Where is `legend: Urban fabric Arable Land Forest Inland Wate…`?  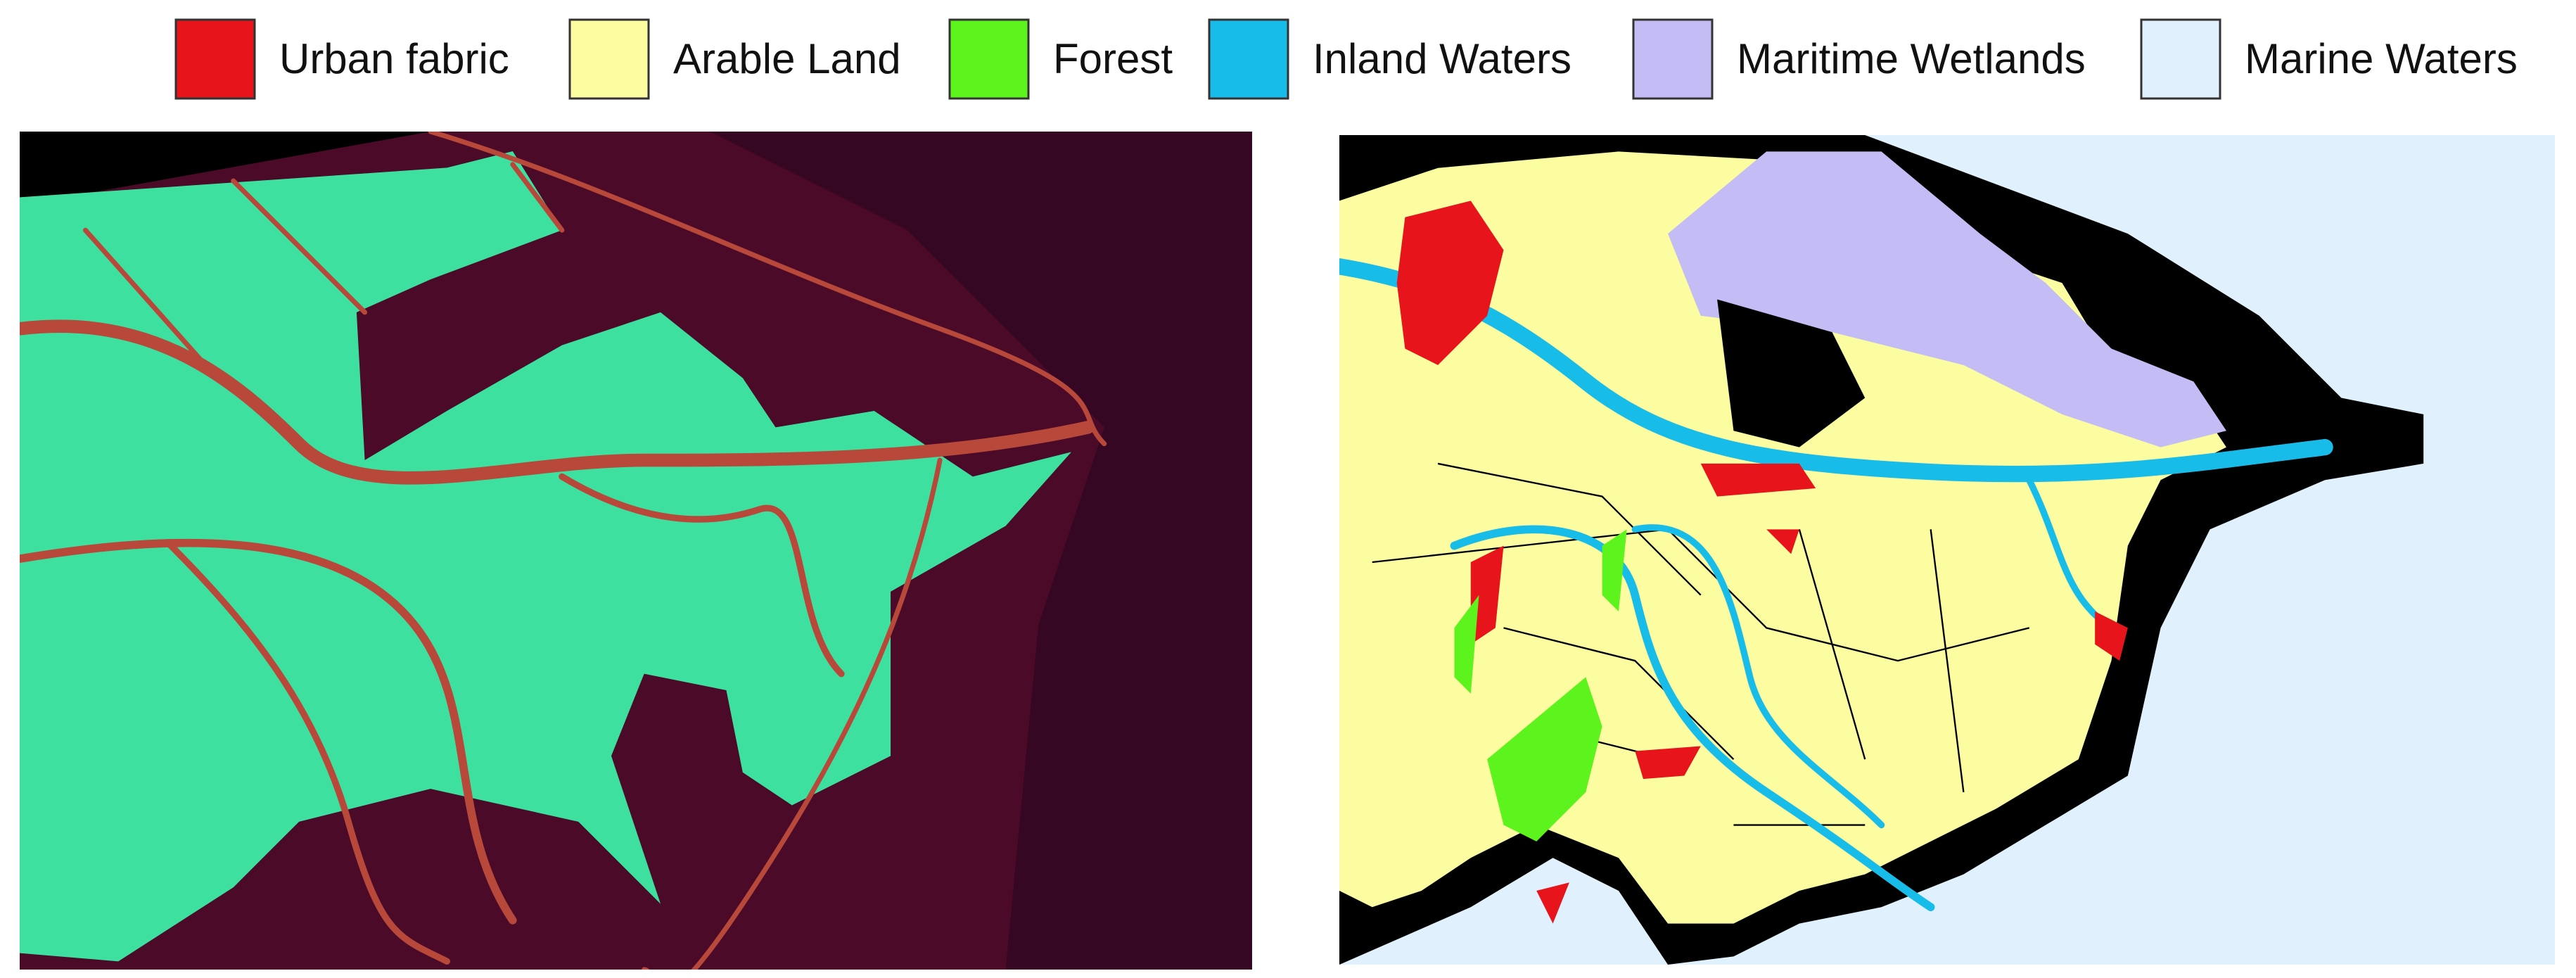 legend: Urban fabric Arable Land Forest Inland Wate… is located at coordinates (1346, 59).